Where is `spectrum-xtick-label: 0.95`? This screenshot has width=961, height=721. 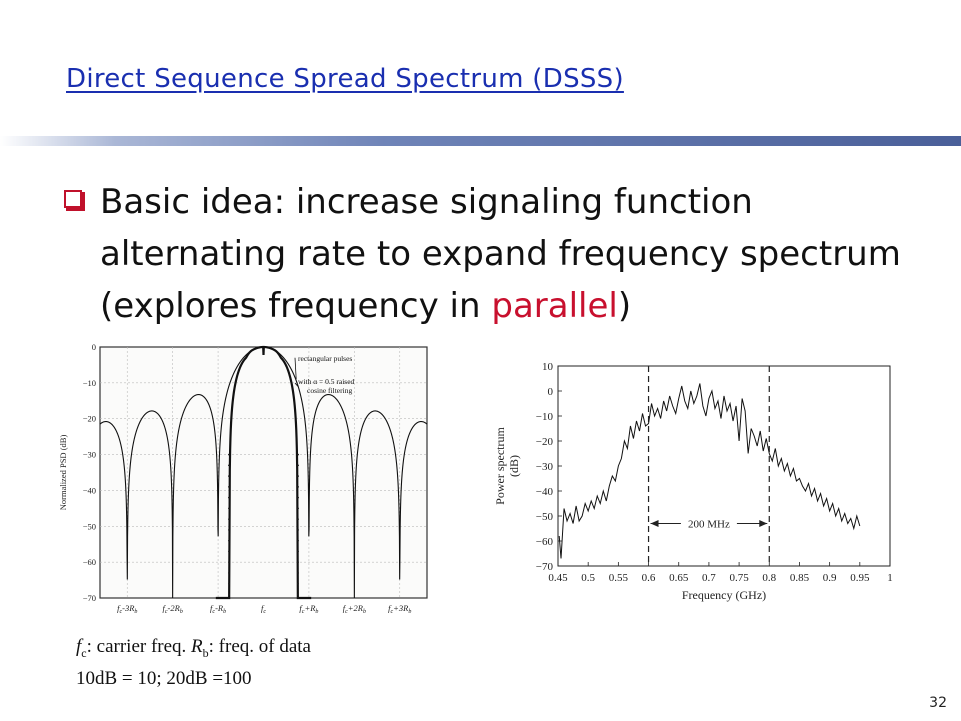 spectrum-xtick-label: 0.95 is located at coordinates (860, 578).